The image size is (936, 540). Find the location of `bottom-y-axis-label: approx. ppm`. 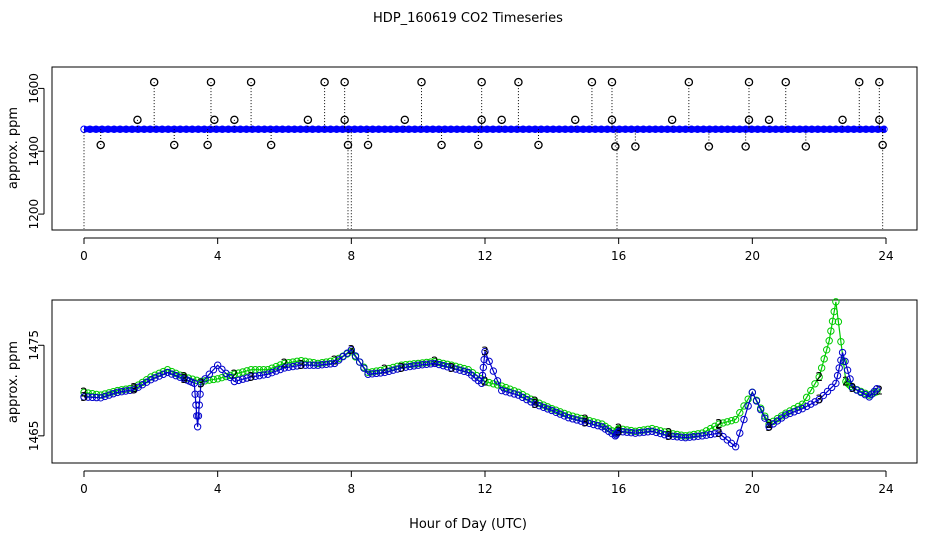

bottom-y-axis-label: approx. ppm is located at coordinates (13, 382).